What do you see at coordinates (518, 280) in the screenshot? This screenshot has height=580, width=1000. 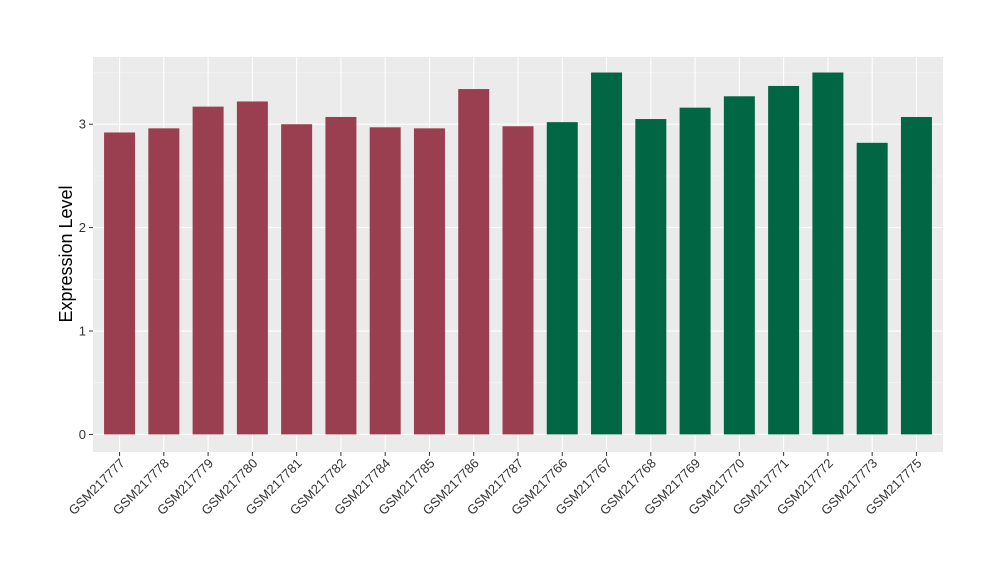 I see `bar-GSM217787` at bounding box center [518, 280].